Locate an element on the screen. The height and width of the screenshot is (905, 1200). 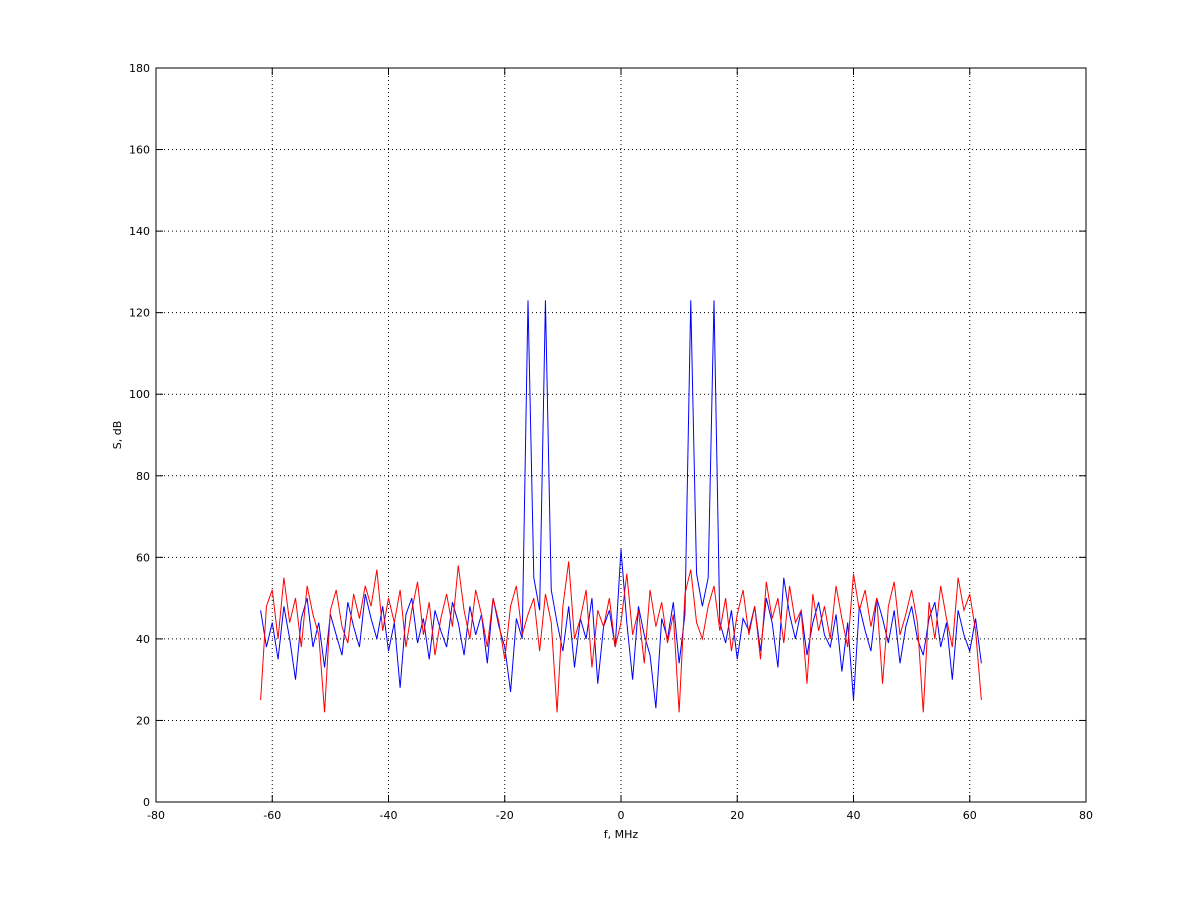
x-tick-label: 0 is located at coordinates (621, 815).